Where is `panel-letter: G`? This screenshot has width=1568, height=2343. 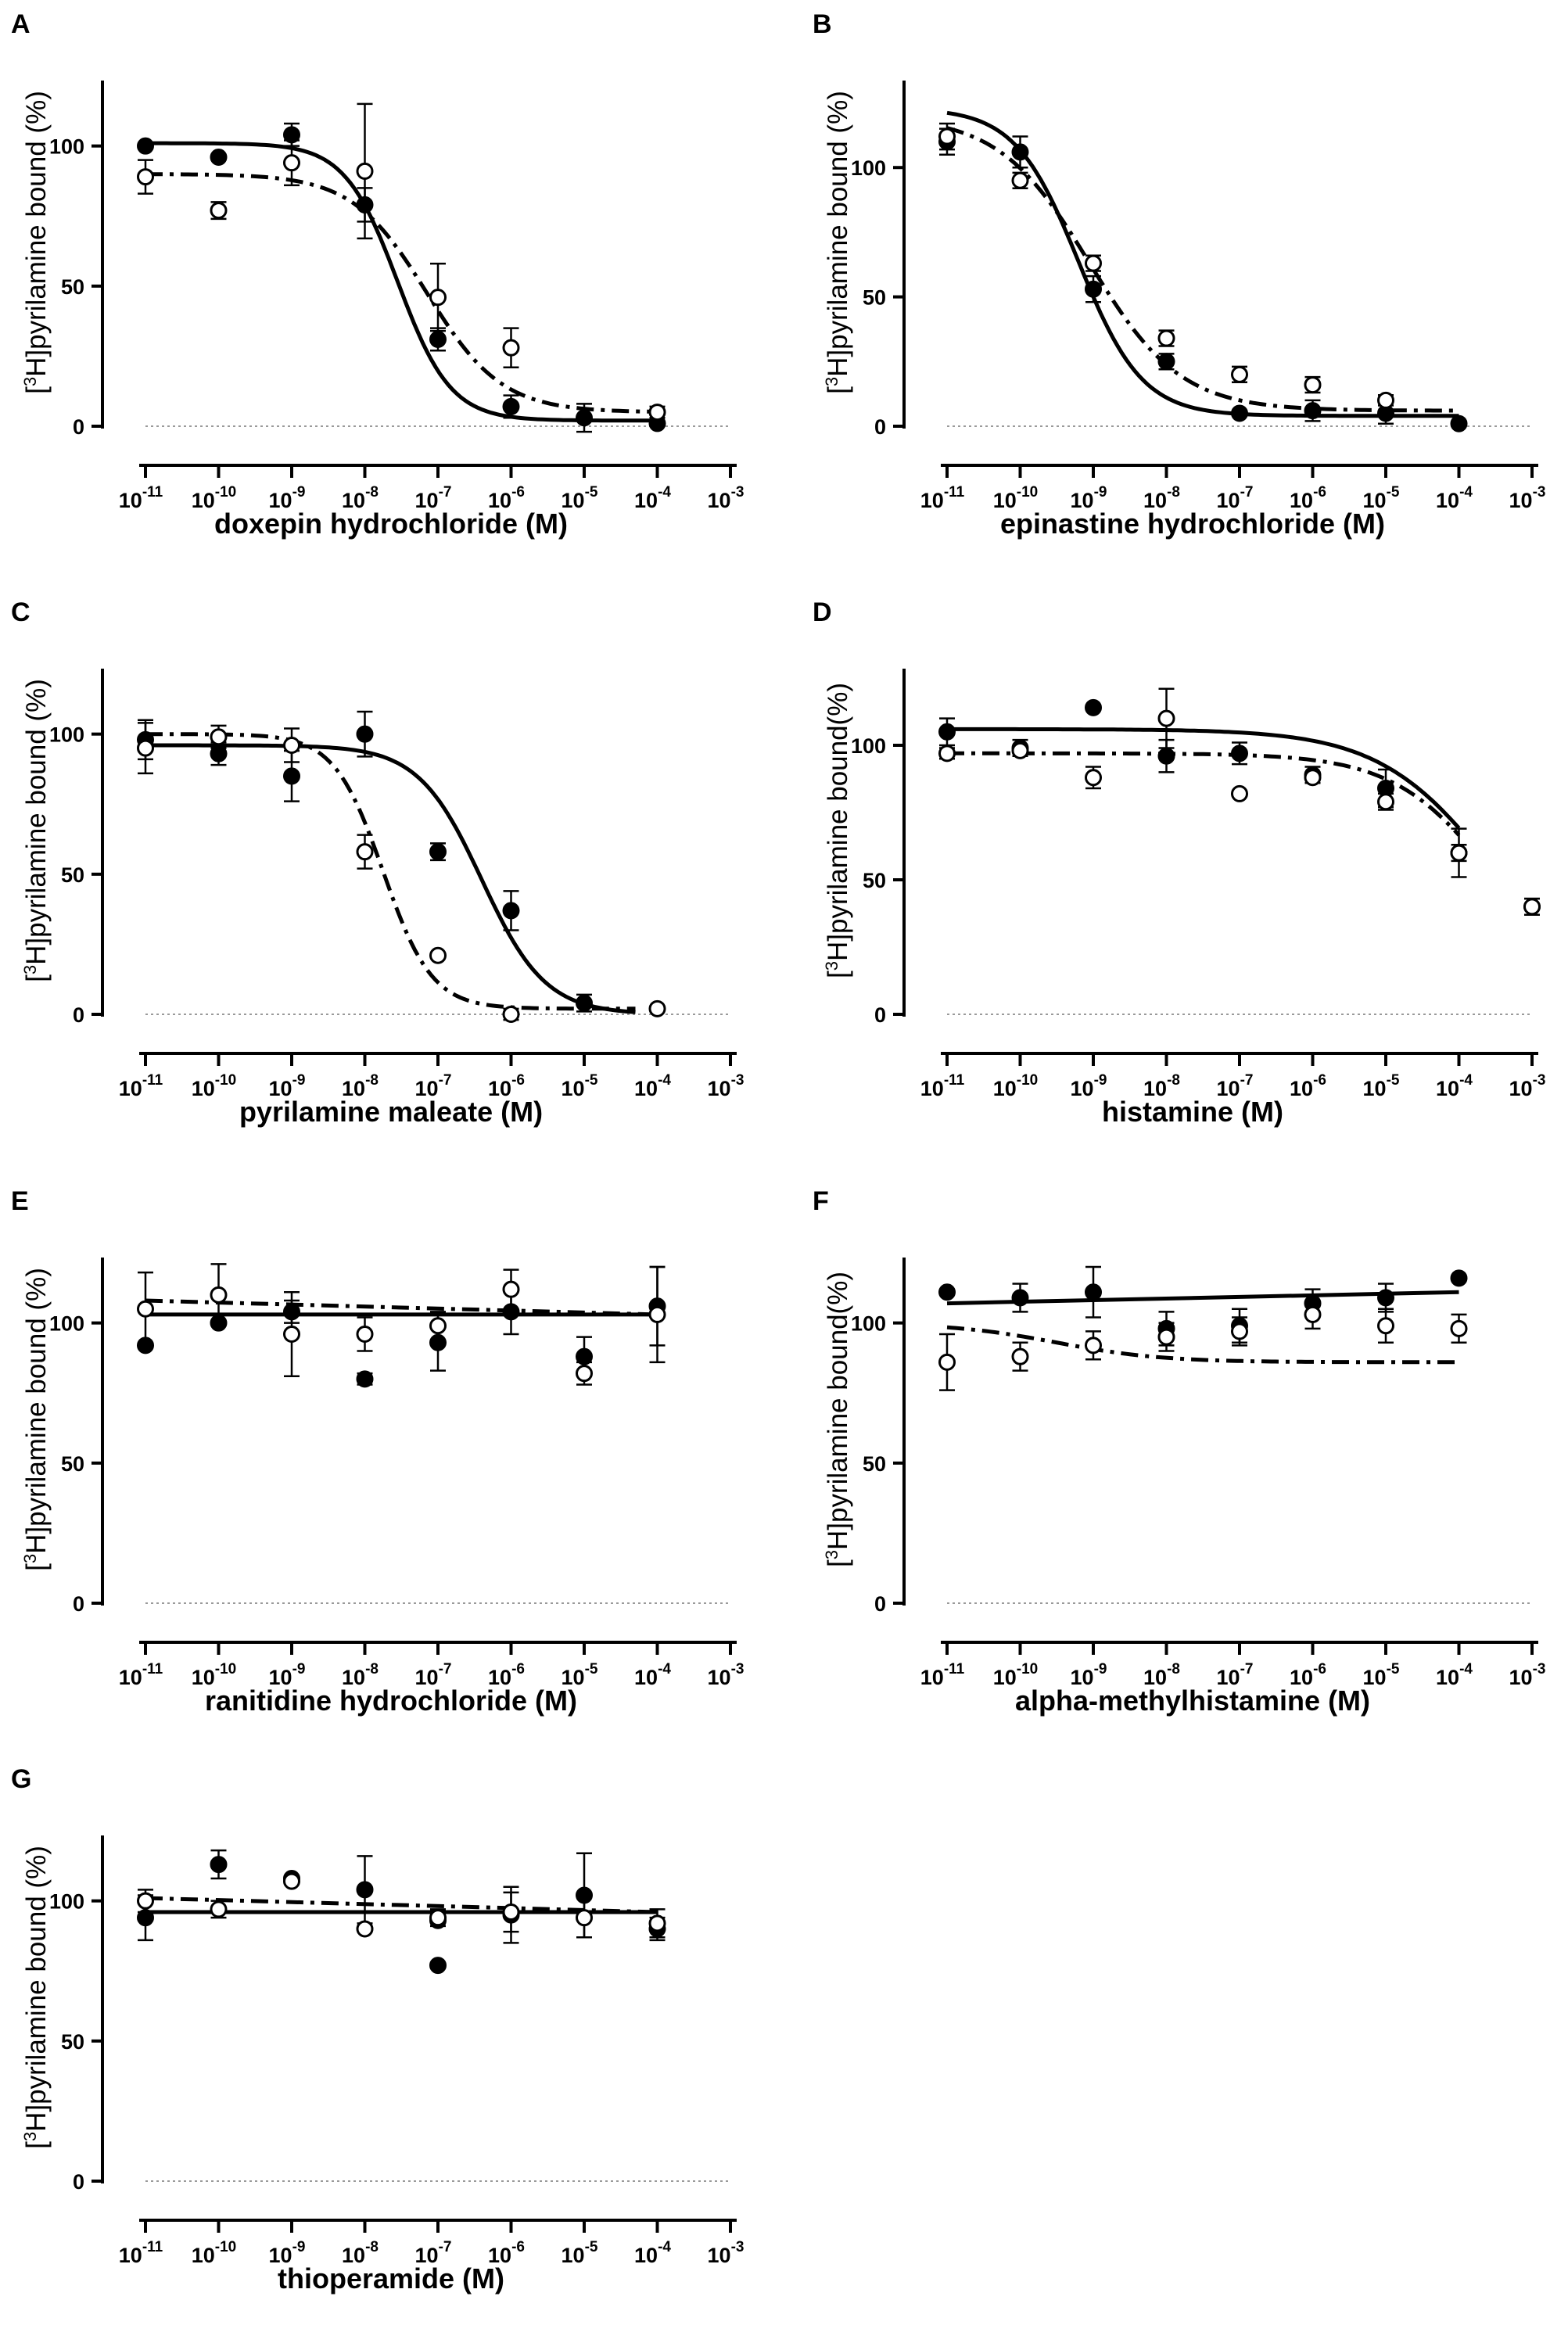 panel-letter: G is located at coordinates (21, 1779).